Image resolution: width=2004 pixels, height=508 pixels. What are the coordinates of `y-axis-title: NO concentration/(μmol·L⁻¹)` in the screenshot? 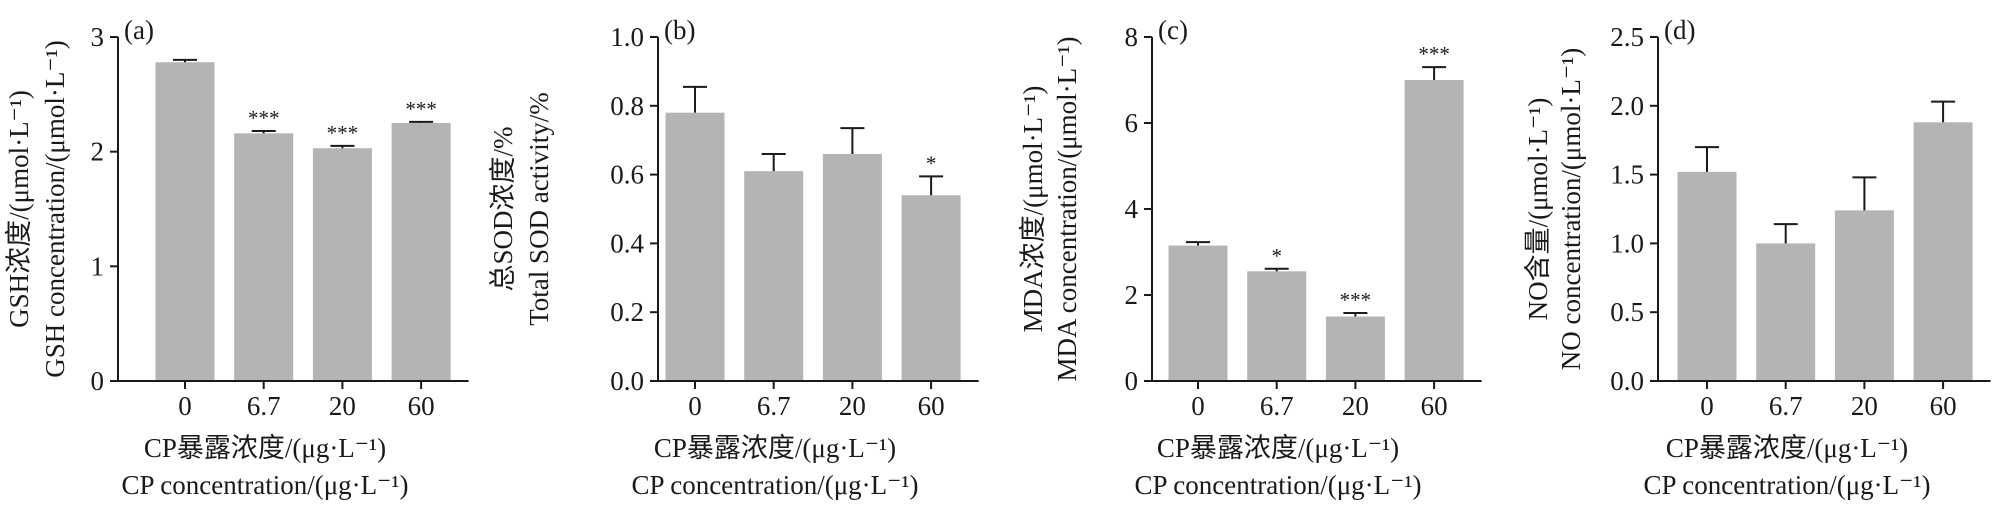 It's located at (1571, 209).